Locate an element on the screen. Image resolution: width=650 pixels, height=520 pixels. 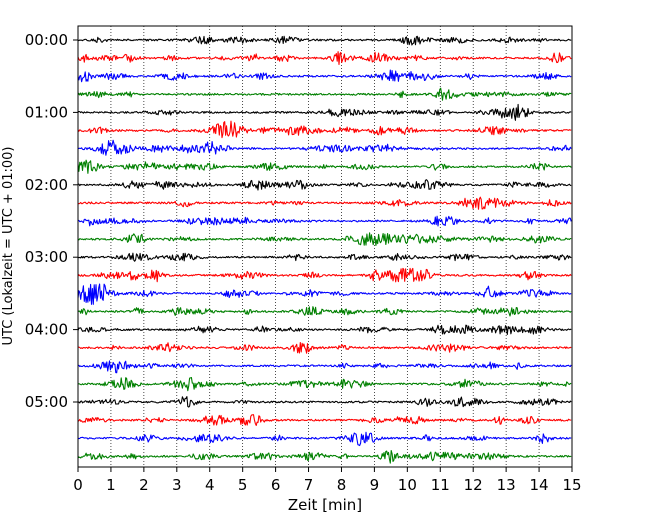
x-tick-label: 14 is located at coordinates (539, 485).